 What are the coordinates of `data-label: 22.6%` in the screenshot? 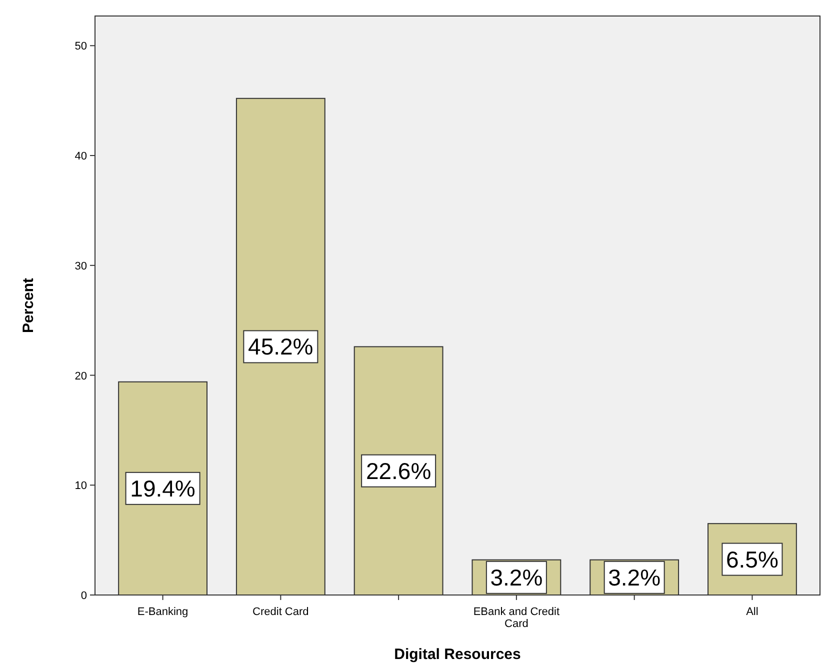 It's located at (399, 471).